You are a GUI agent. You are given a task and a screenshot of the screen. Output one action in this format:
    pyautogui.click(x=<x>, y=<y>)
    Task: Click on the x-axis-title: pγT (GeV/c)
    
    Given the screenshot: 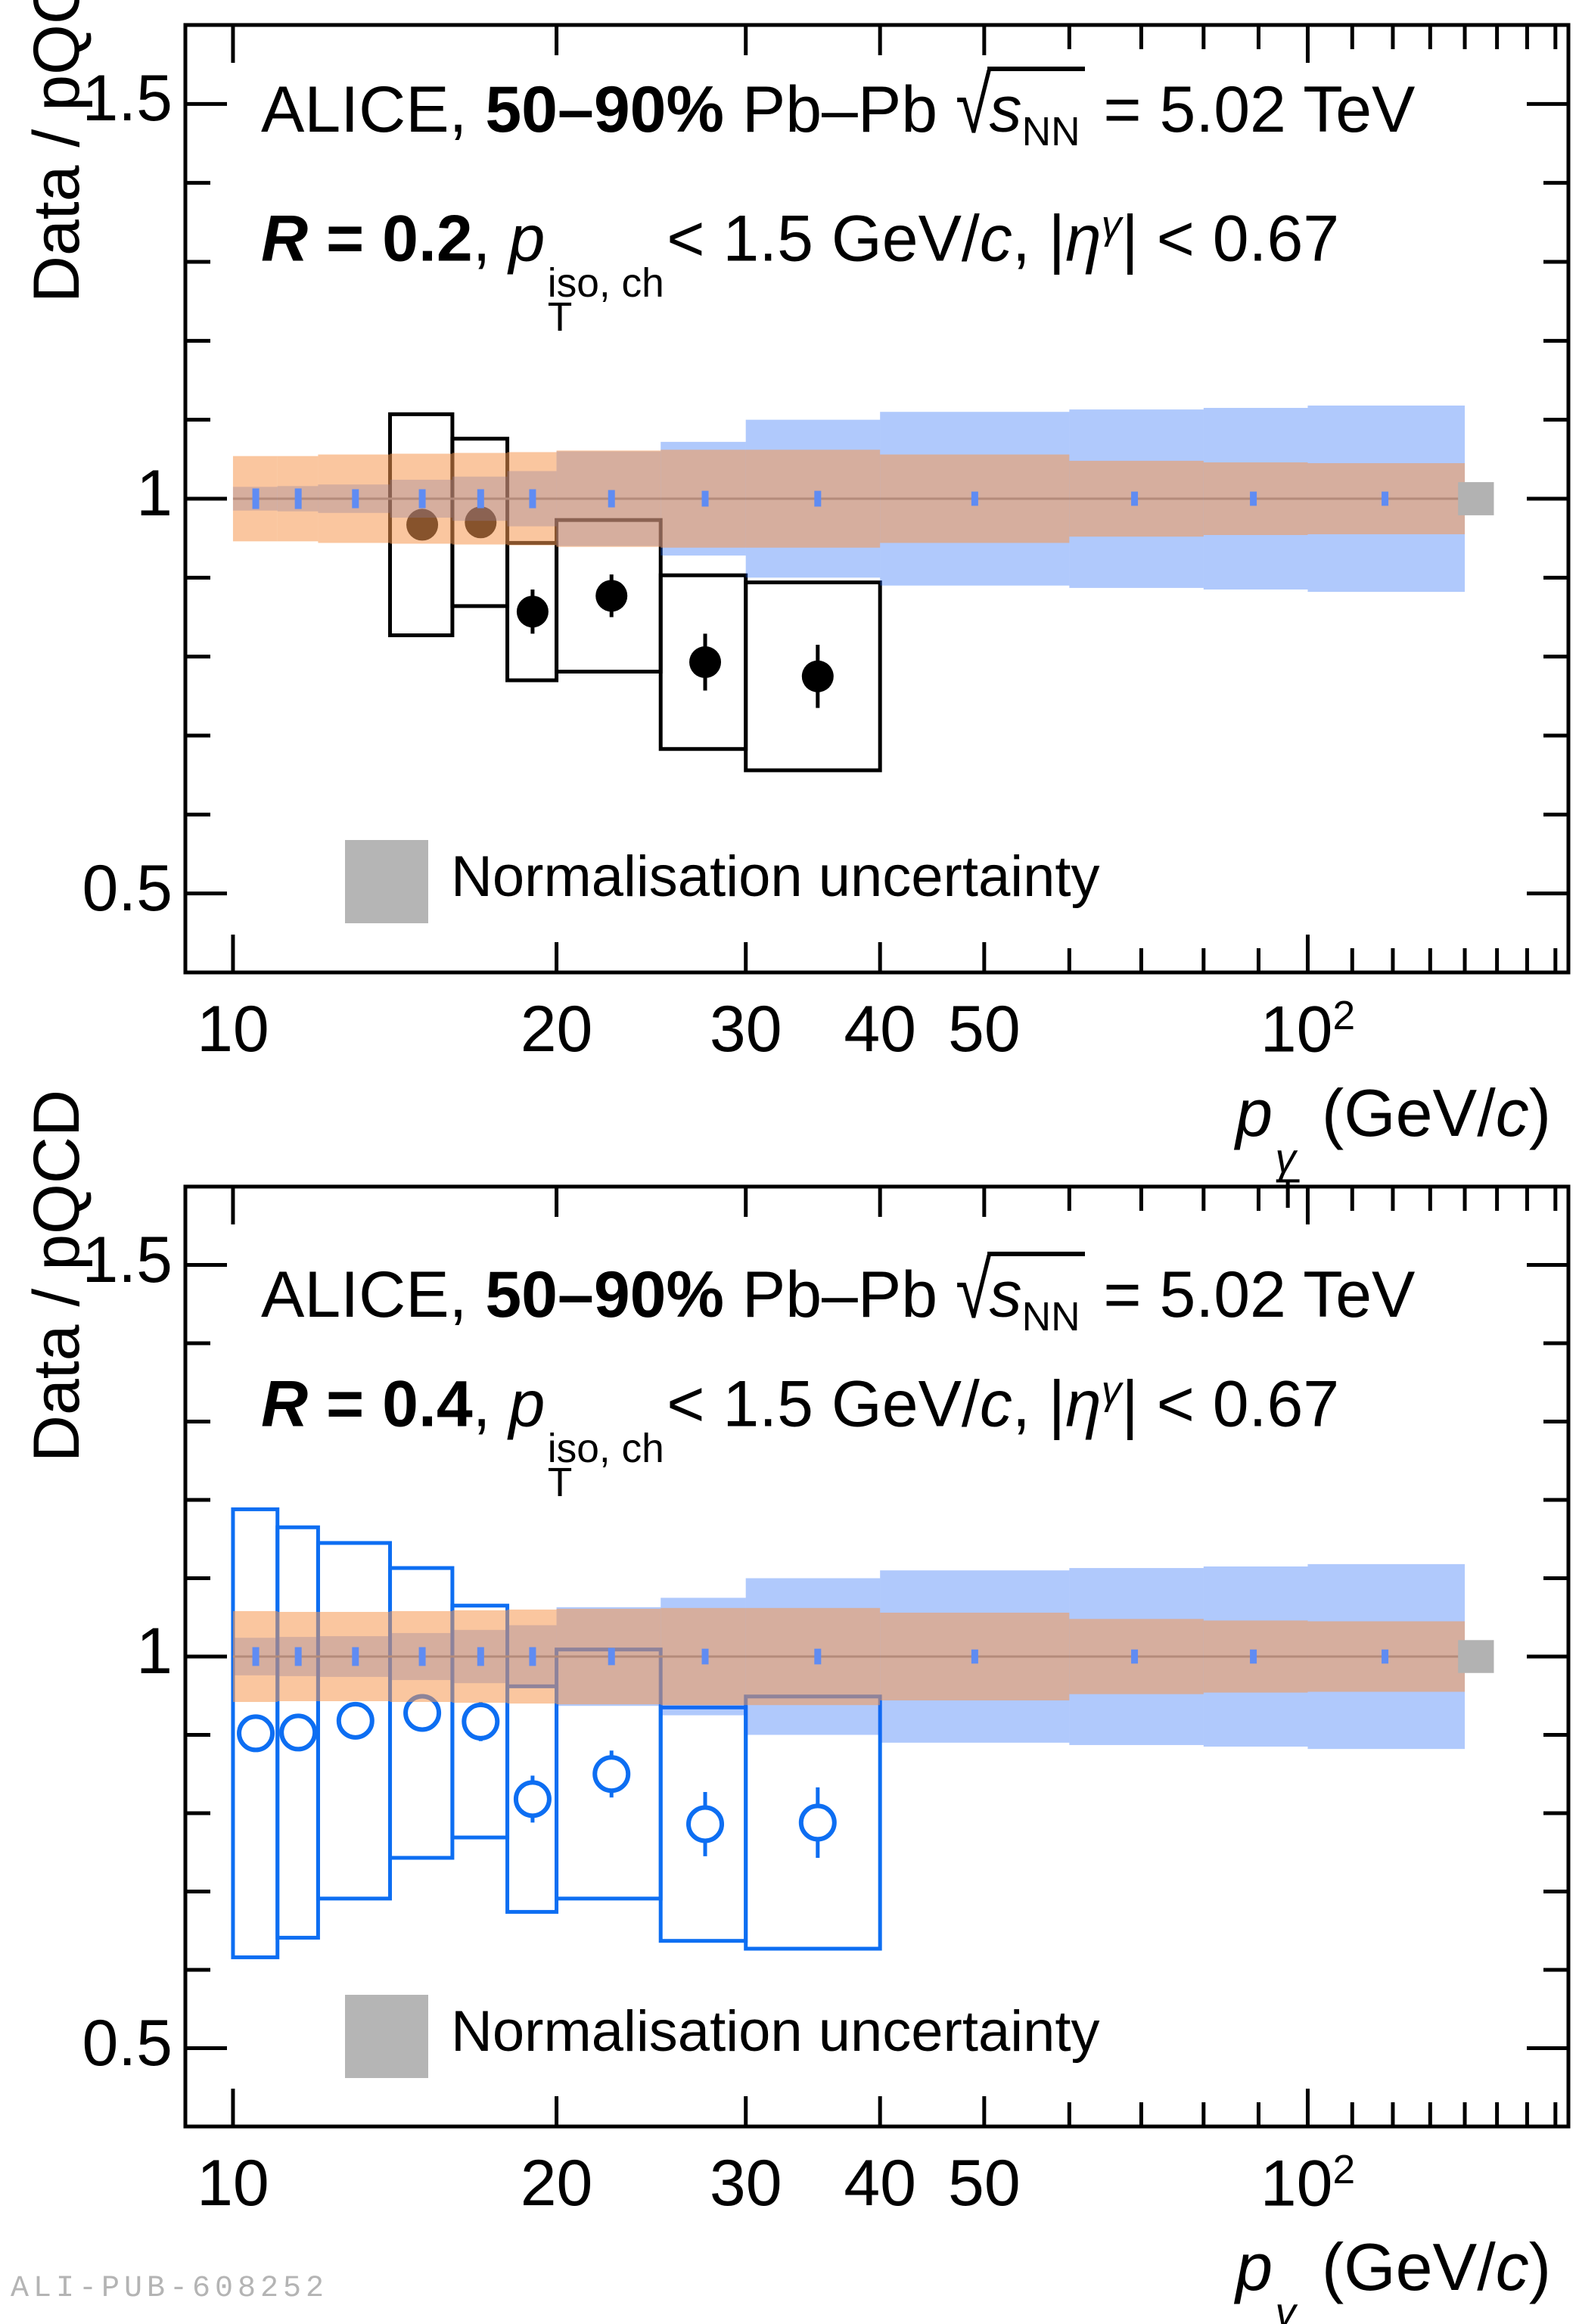 What is the action you would take?
    pyautogui.click(x=1394, y=2276)
    